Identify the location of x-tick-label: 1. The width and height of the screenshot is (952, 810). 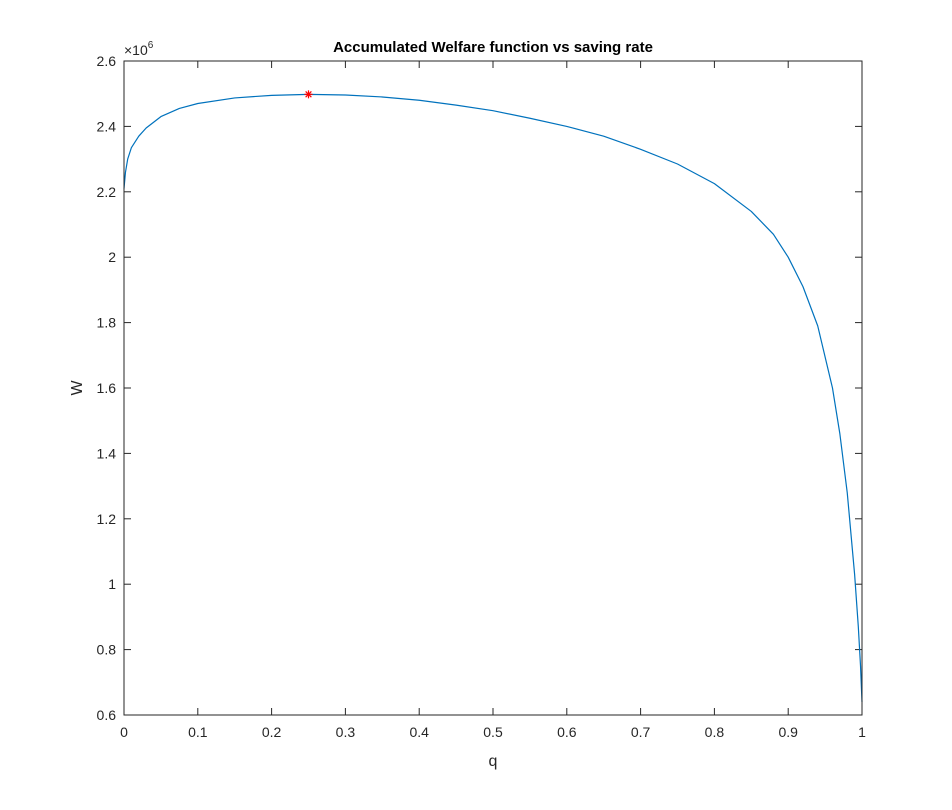
(862, 732).